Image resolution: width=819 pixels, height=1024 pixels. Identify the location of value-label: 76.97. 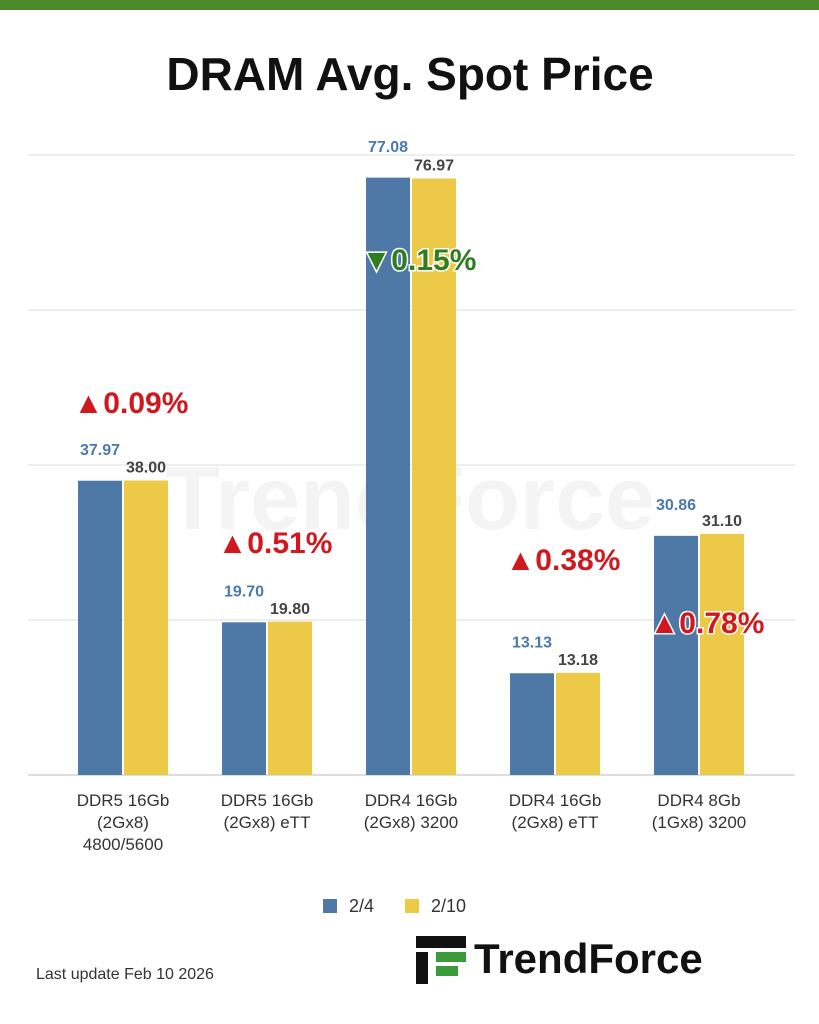
(434, 166).